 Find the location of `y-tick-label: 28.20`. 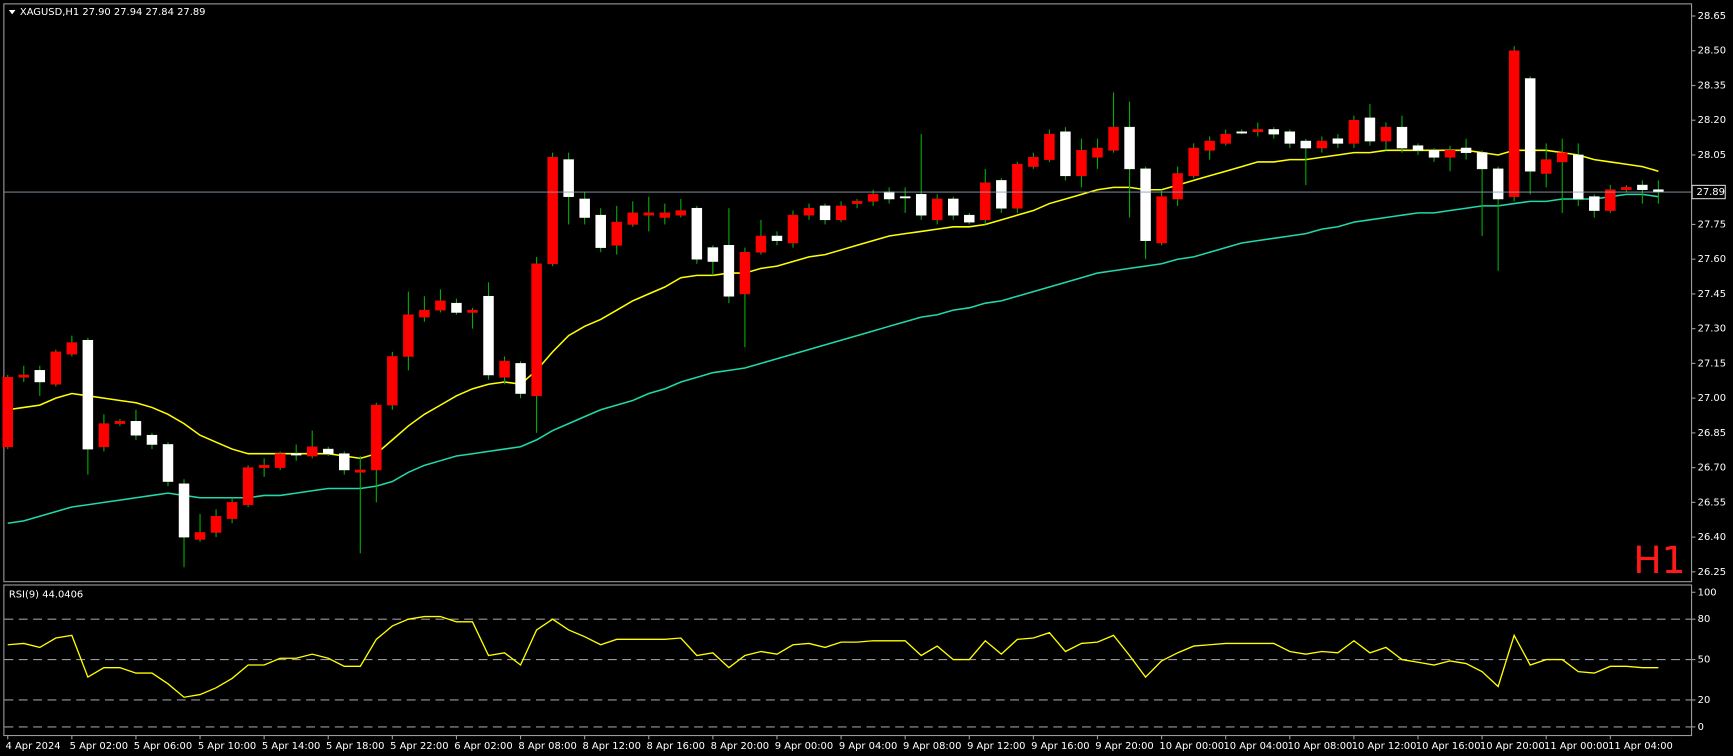

y-tick-label: 28.20 is located at coordinates (1712, 120).